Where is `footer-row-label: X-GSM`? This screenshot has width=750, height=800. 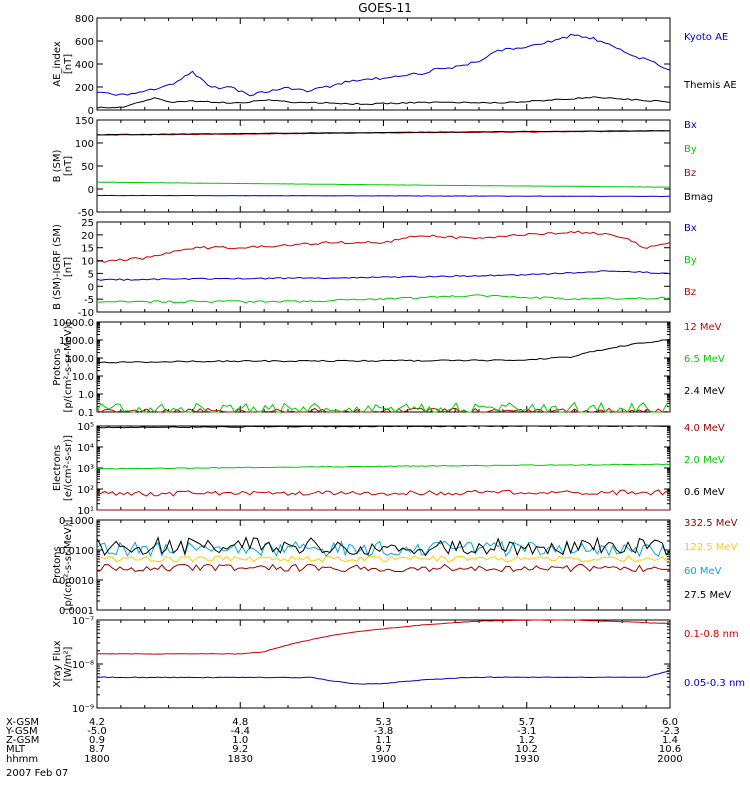 footer-row-label: X-GSM is located at coordinates (22, 722).